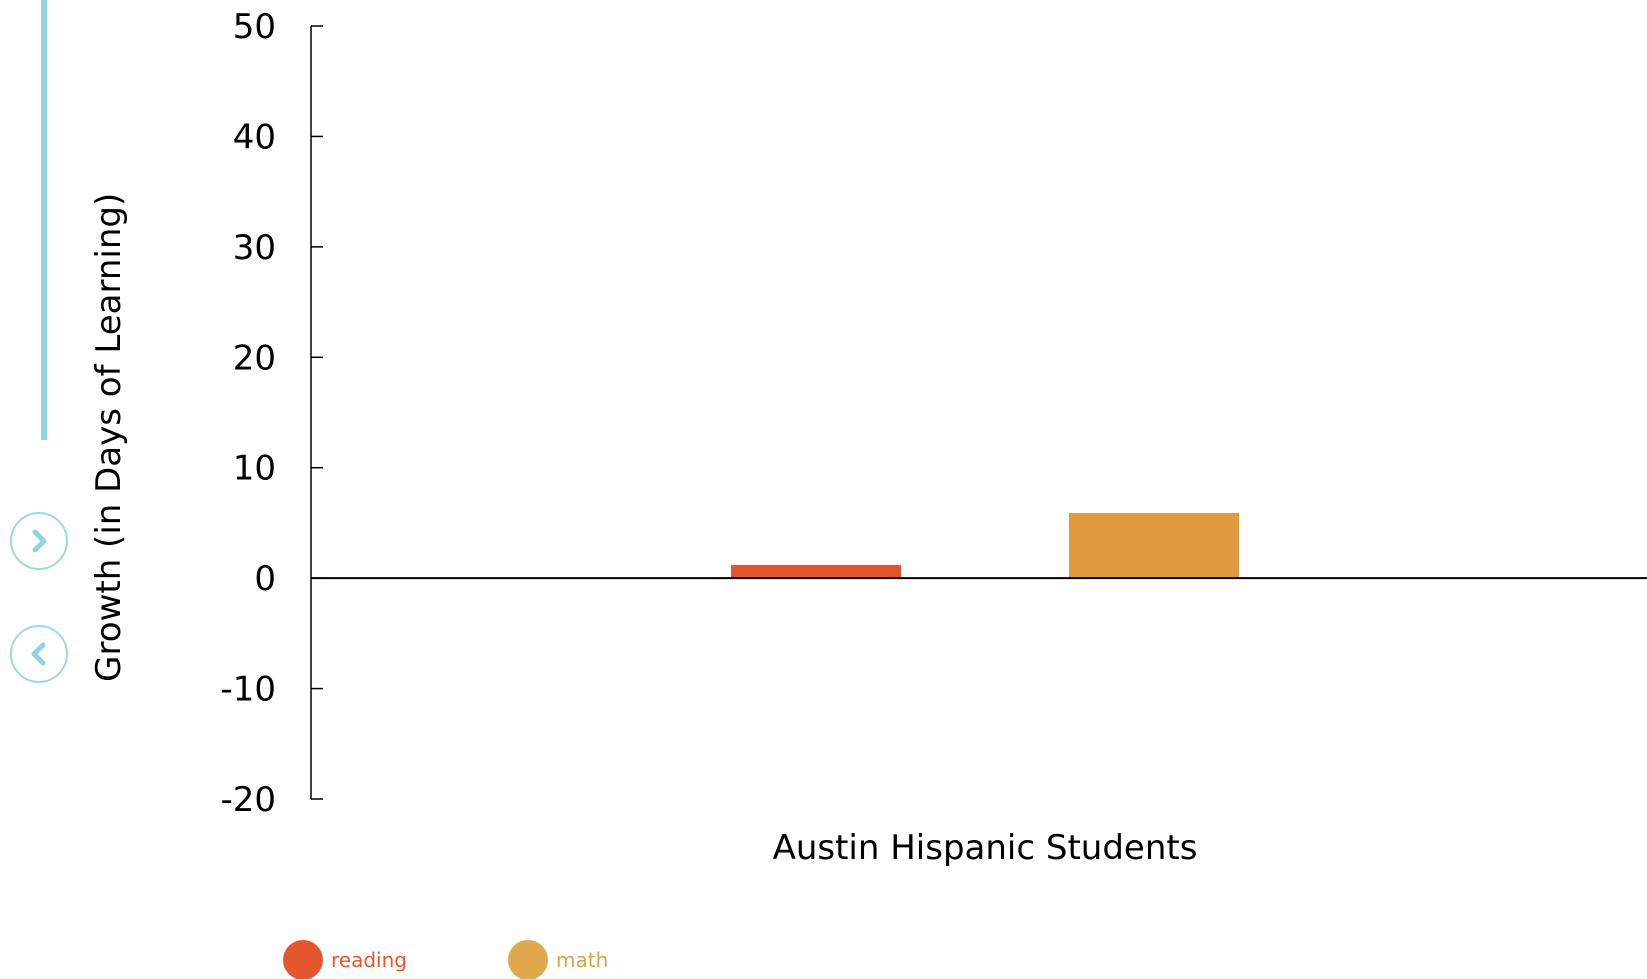 This screenshot has width=1647, height=979. I want to click on bar-reading, so click(816, 571).